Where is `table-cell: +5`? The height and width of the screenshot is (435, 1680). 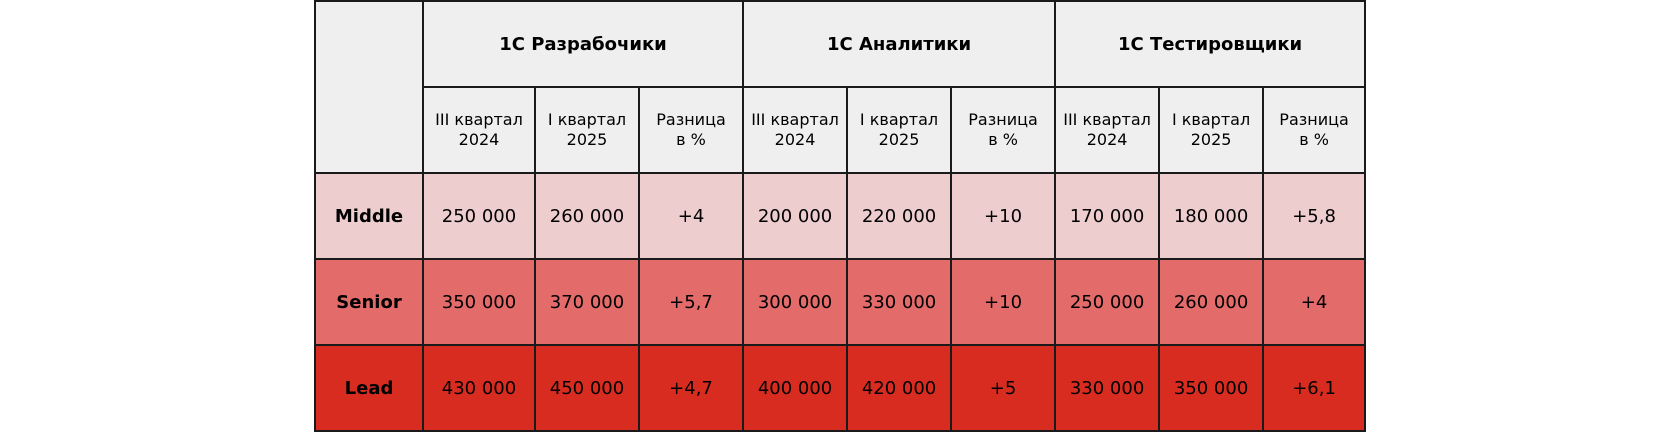 table-cell: +5 is located at coordinates (1003, 388).